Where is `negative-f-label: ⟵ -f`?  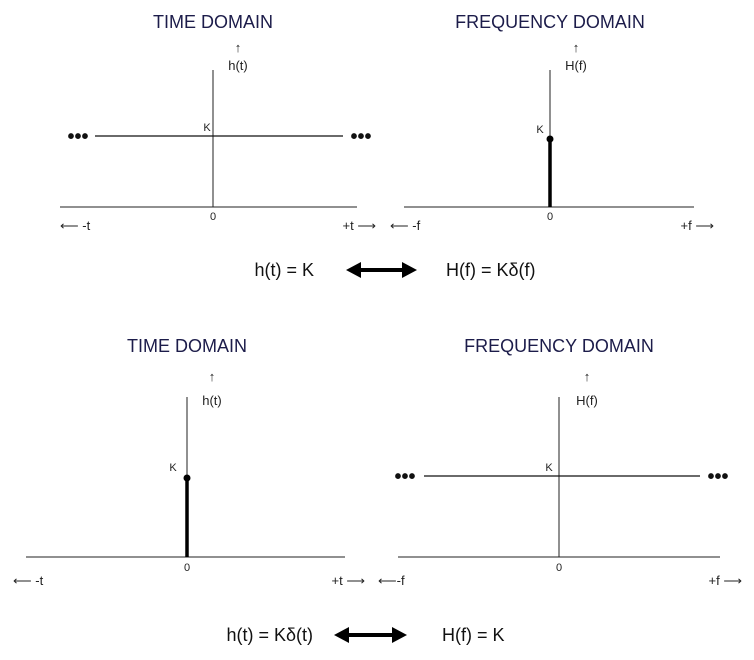
negative-f-label: ⟵ -f is located at coordinates (405, 225).